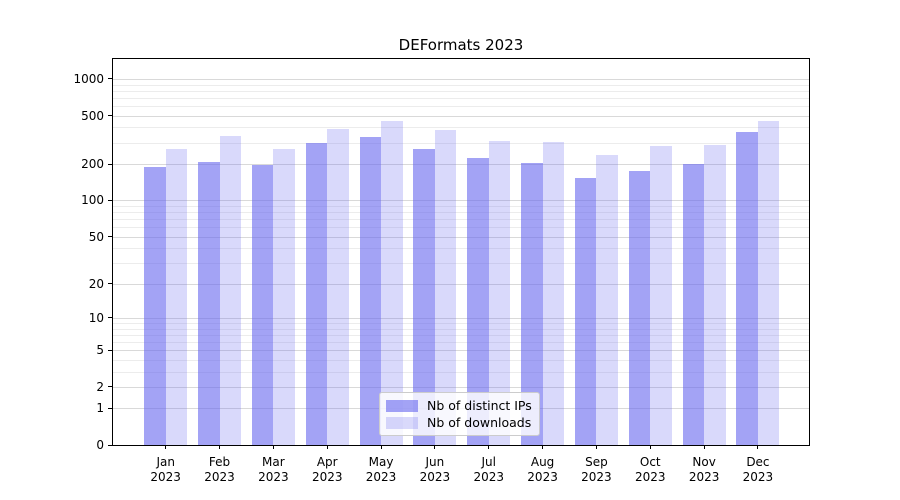 This screenshot has width=900, height=500. Describe the element at coordinates (650, 470) in the screenshot. I see `x-axis-tick-label: Oct 2023` at that location.